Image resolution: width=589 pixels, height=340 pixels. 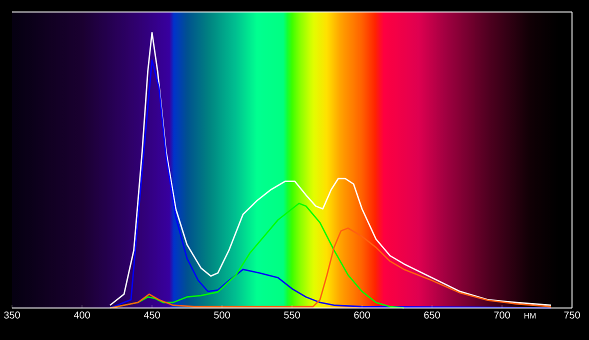 What do you see at coordinates (432, 315) in the screenshot?
I see `x-tick-label: 650` at bounding box center [432, 315].